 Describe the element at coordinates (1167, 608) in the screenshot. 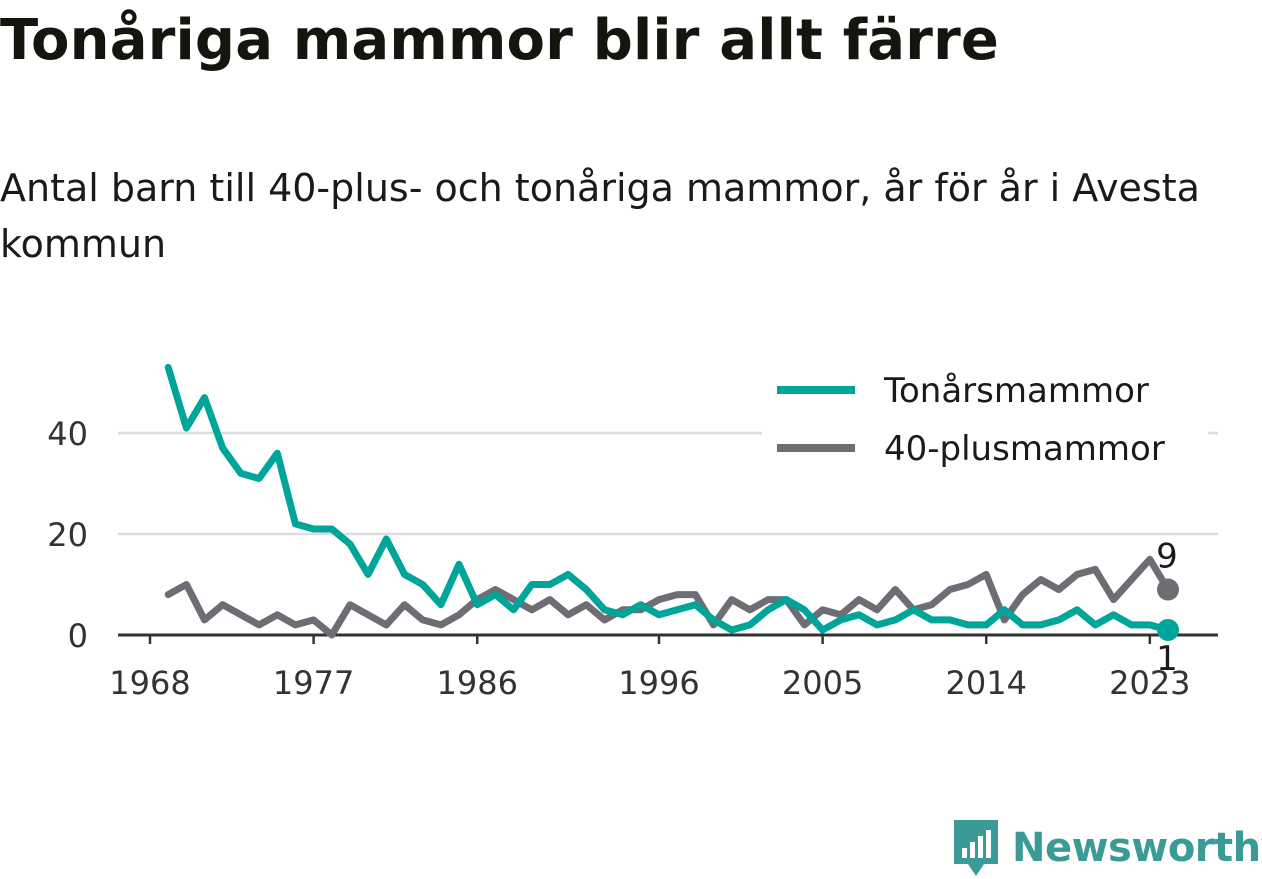

I see `end-labels: 19` at that location.